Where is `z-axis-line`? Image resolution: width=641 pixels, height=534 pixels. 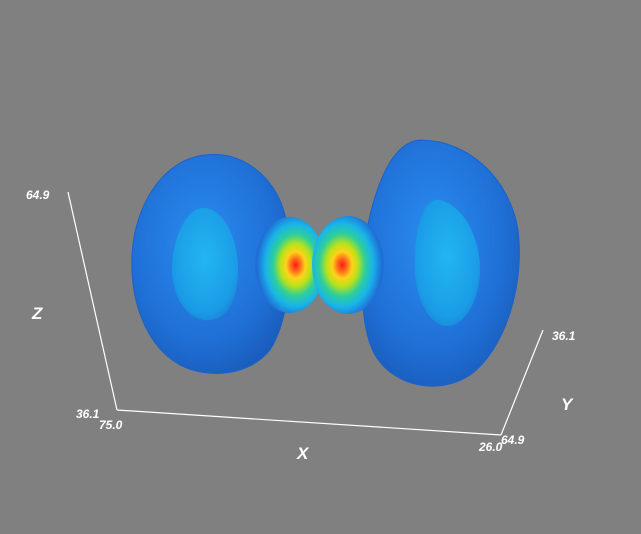
z-axis-line is located at coordinates (92, 301).